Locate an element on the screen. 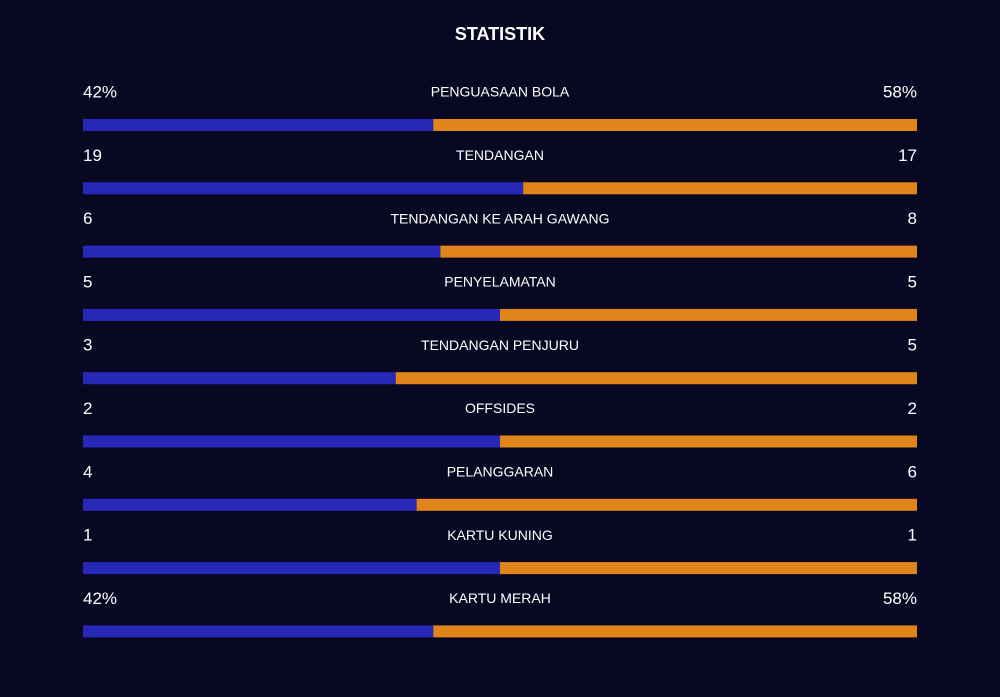  home-value: 19 is located at coordinates (92, 155).